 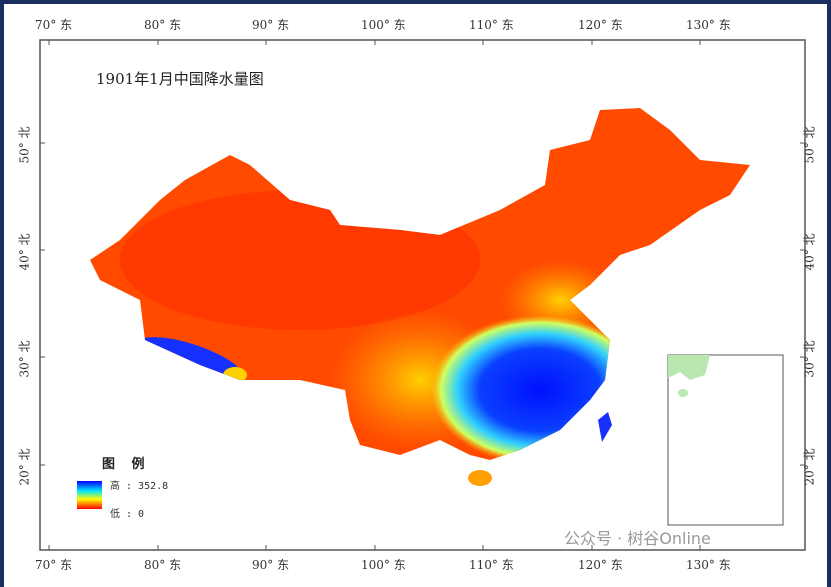 I want to click on lat-label-left: 40° 北, so click(x=24, y=252).